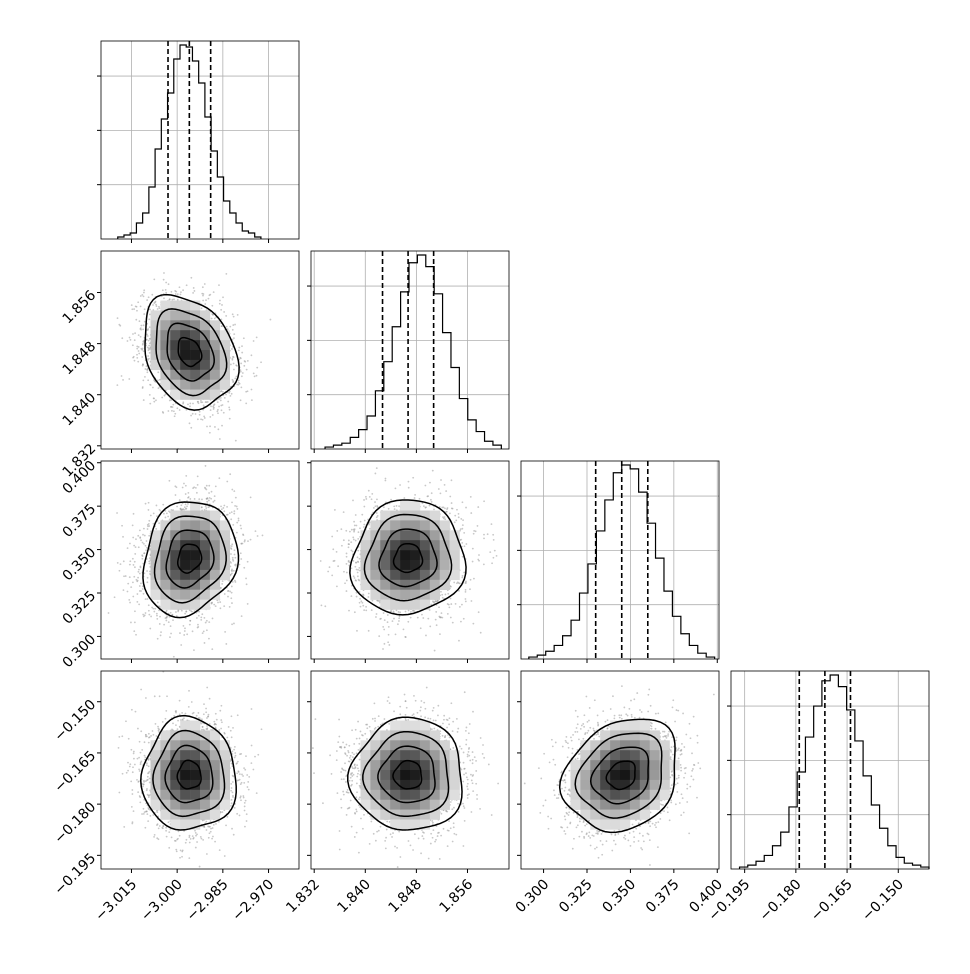 This screenshot has height=974, width=970. I want to click on histogram-step, so click(834, 772).